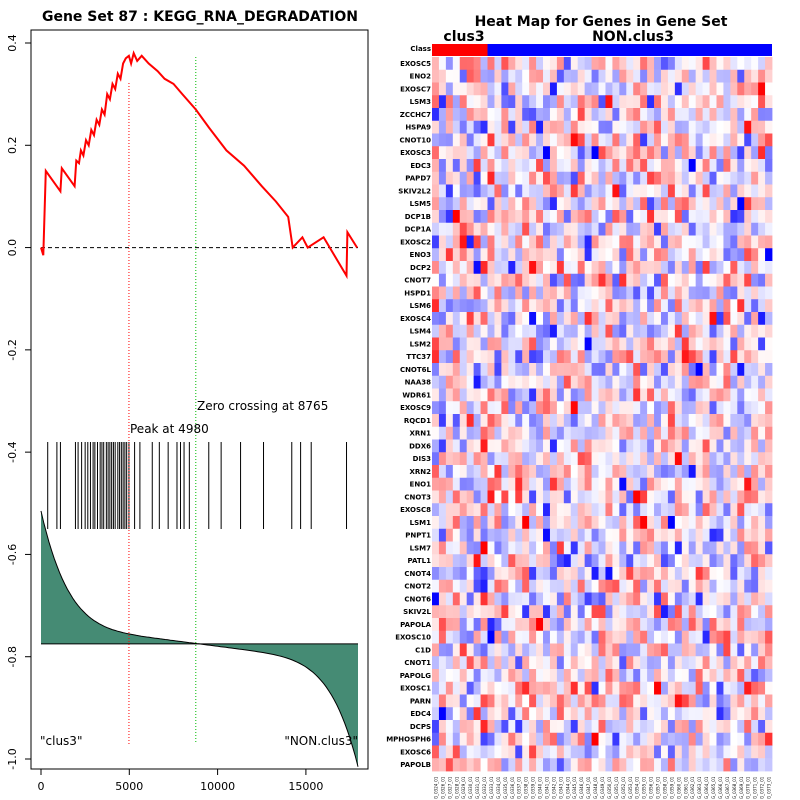  What do you see at coordinates (415, 153) in the screenshot?
I see `gene-label: EXOSC3` at bounding box center [415, 153].